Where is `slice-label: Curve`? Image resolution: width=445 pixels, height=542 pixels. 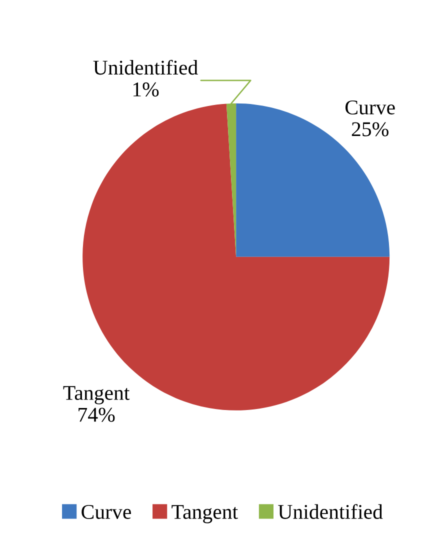 slice-label: Curve is located at coordinates (370, 107).